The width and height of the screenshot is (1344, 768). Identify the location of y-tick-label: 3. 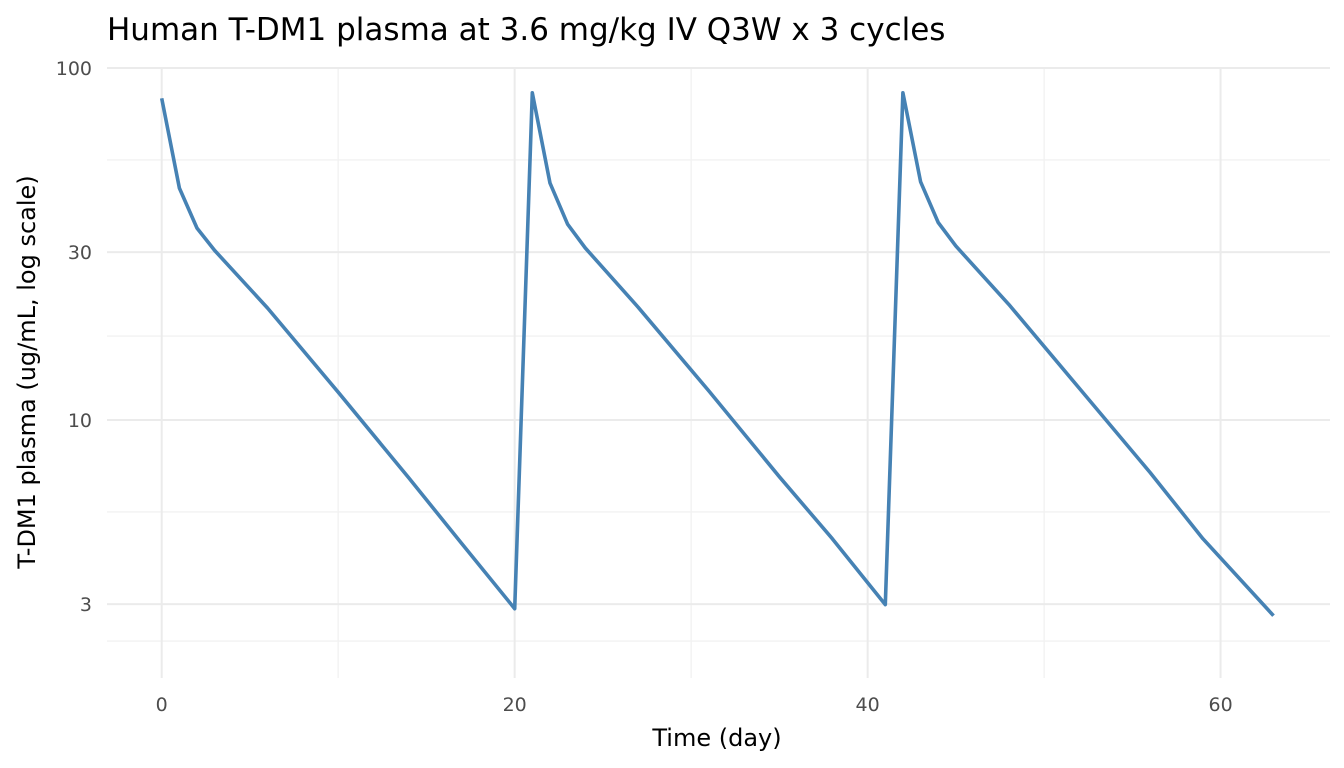
(86, 605).